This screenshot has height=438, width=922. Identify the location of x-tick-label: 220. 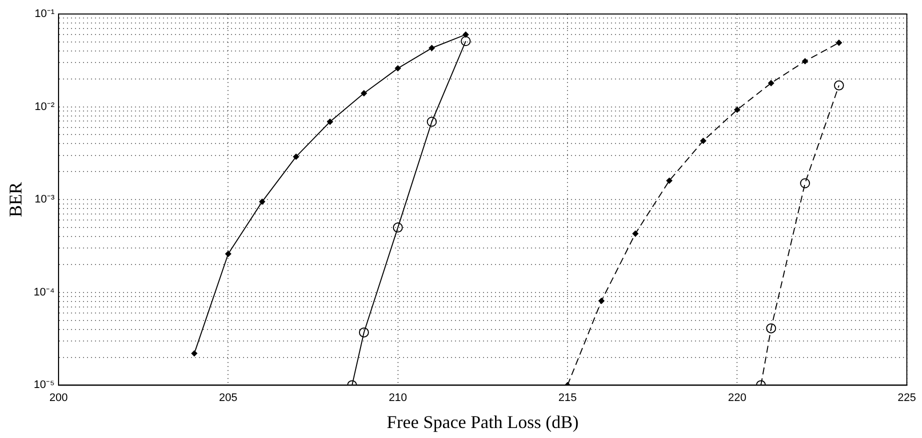
(737, 398).